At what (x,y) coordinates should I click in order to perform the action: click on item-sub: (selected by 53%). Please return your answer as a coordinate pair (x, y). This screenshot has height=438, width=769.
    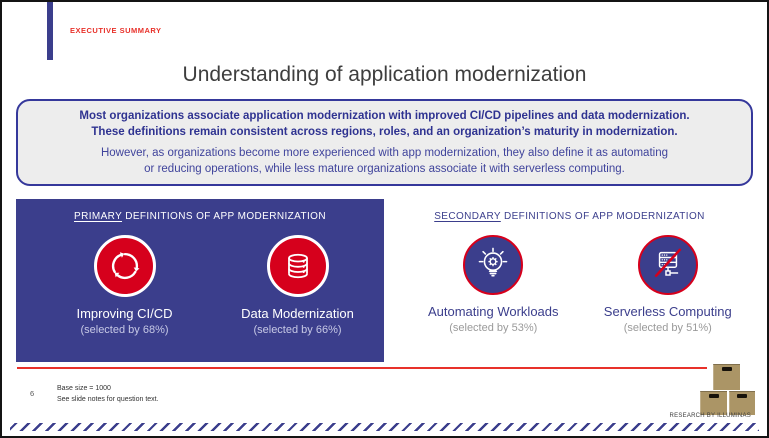
    Looking at the image, I should click on (493, 328).